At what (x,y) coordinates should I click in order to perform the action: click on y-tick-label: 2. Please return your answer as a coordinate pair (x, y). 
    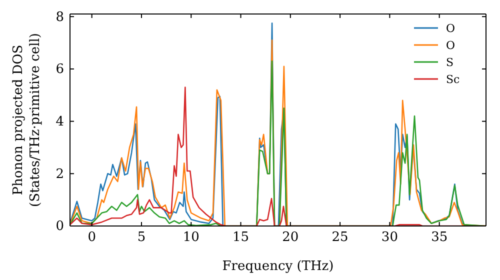
    Looking at the image, I should click on (60, 174).